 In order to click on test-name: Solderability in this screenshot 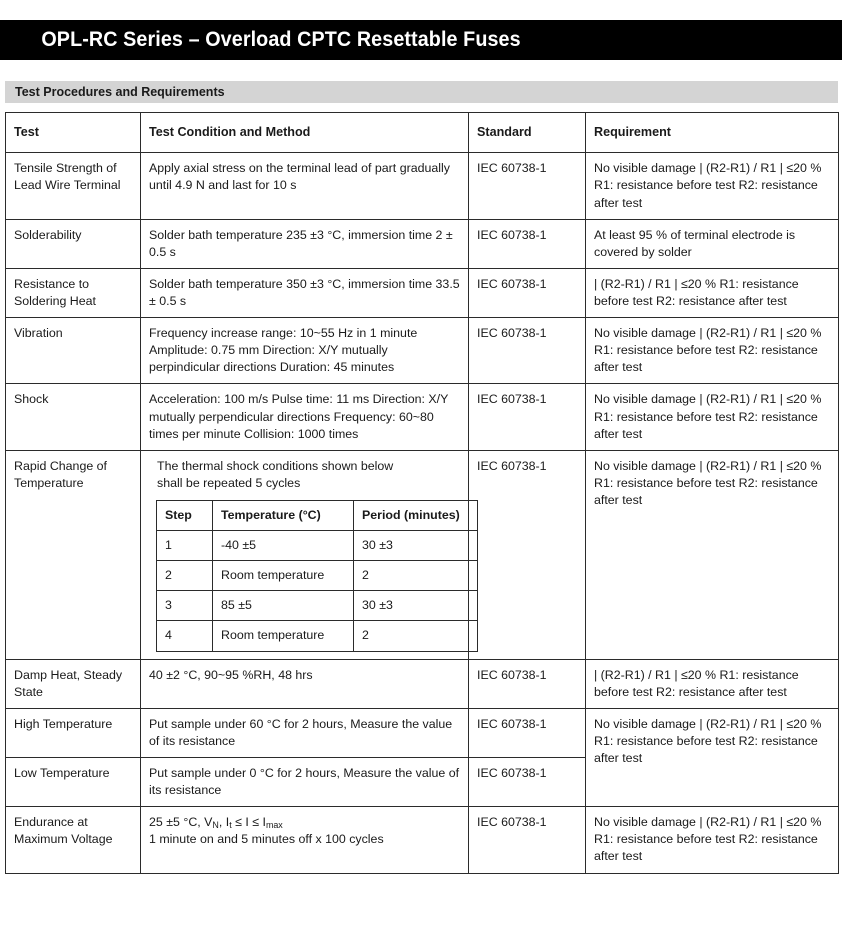, I will do `click(73, 243)`.